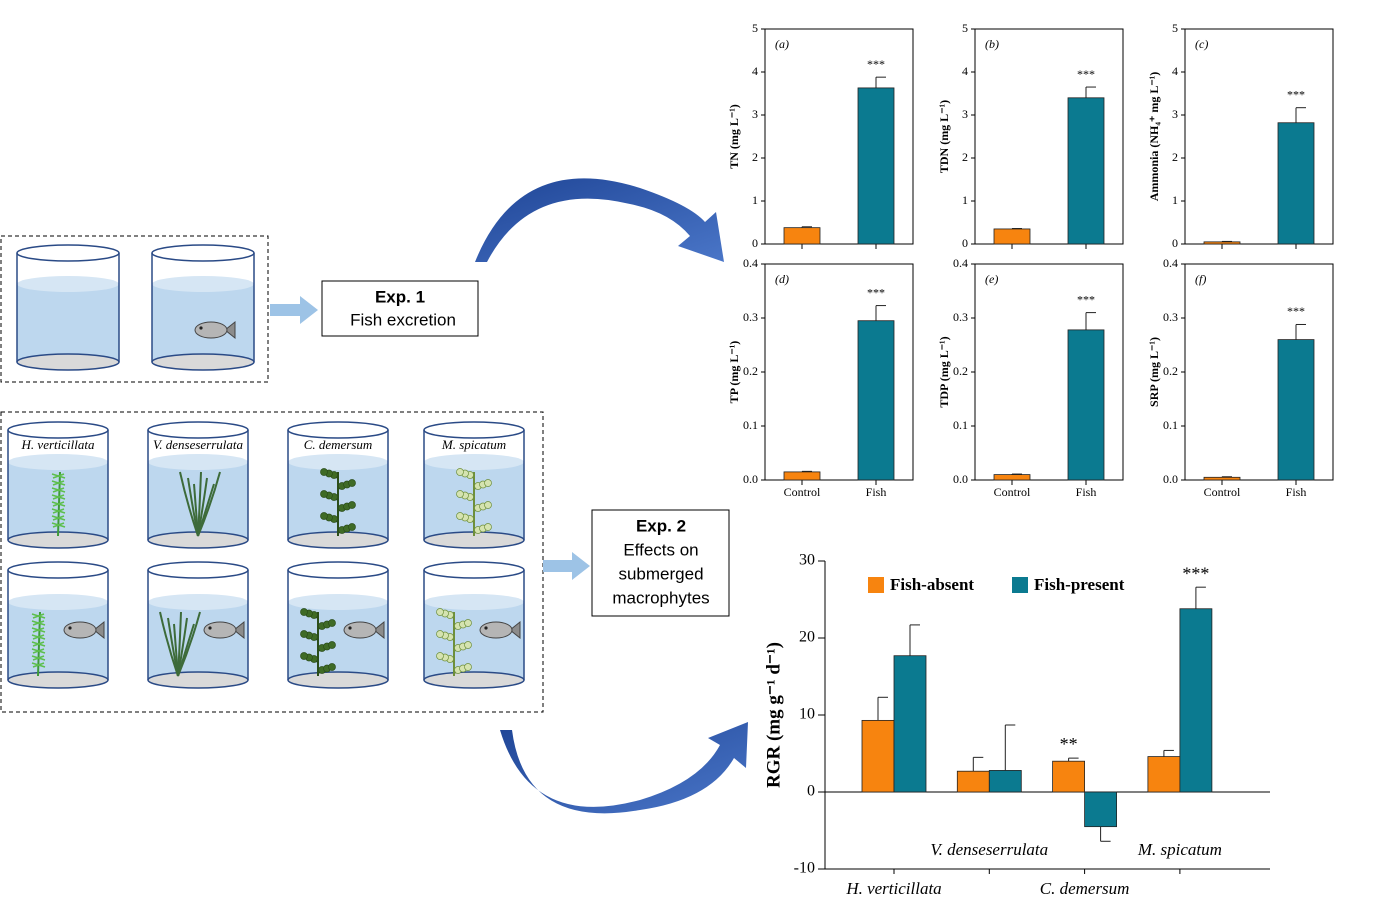 The image size is (1377, 911). I want to click on x-tick-label: C. demersum, so click(1085, 888).